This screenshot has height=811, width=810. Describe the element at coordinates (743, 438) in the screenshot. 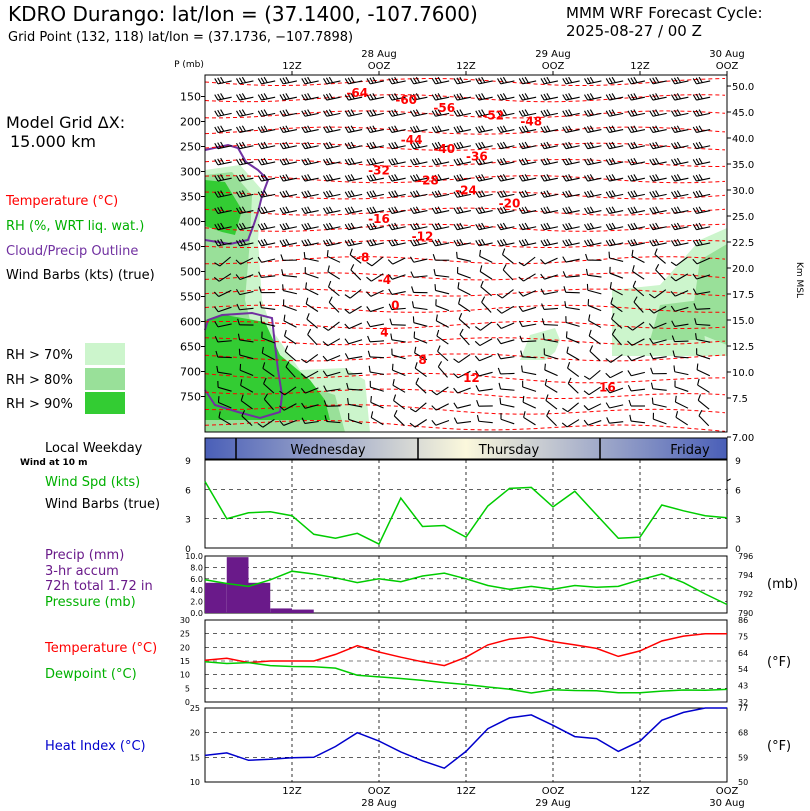

I see `height-tick-label: 7.00` at that location.